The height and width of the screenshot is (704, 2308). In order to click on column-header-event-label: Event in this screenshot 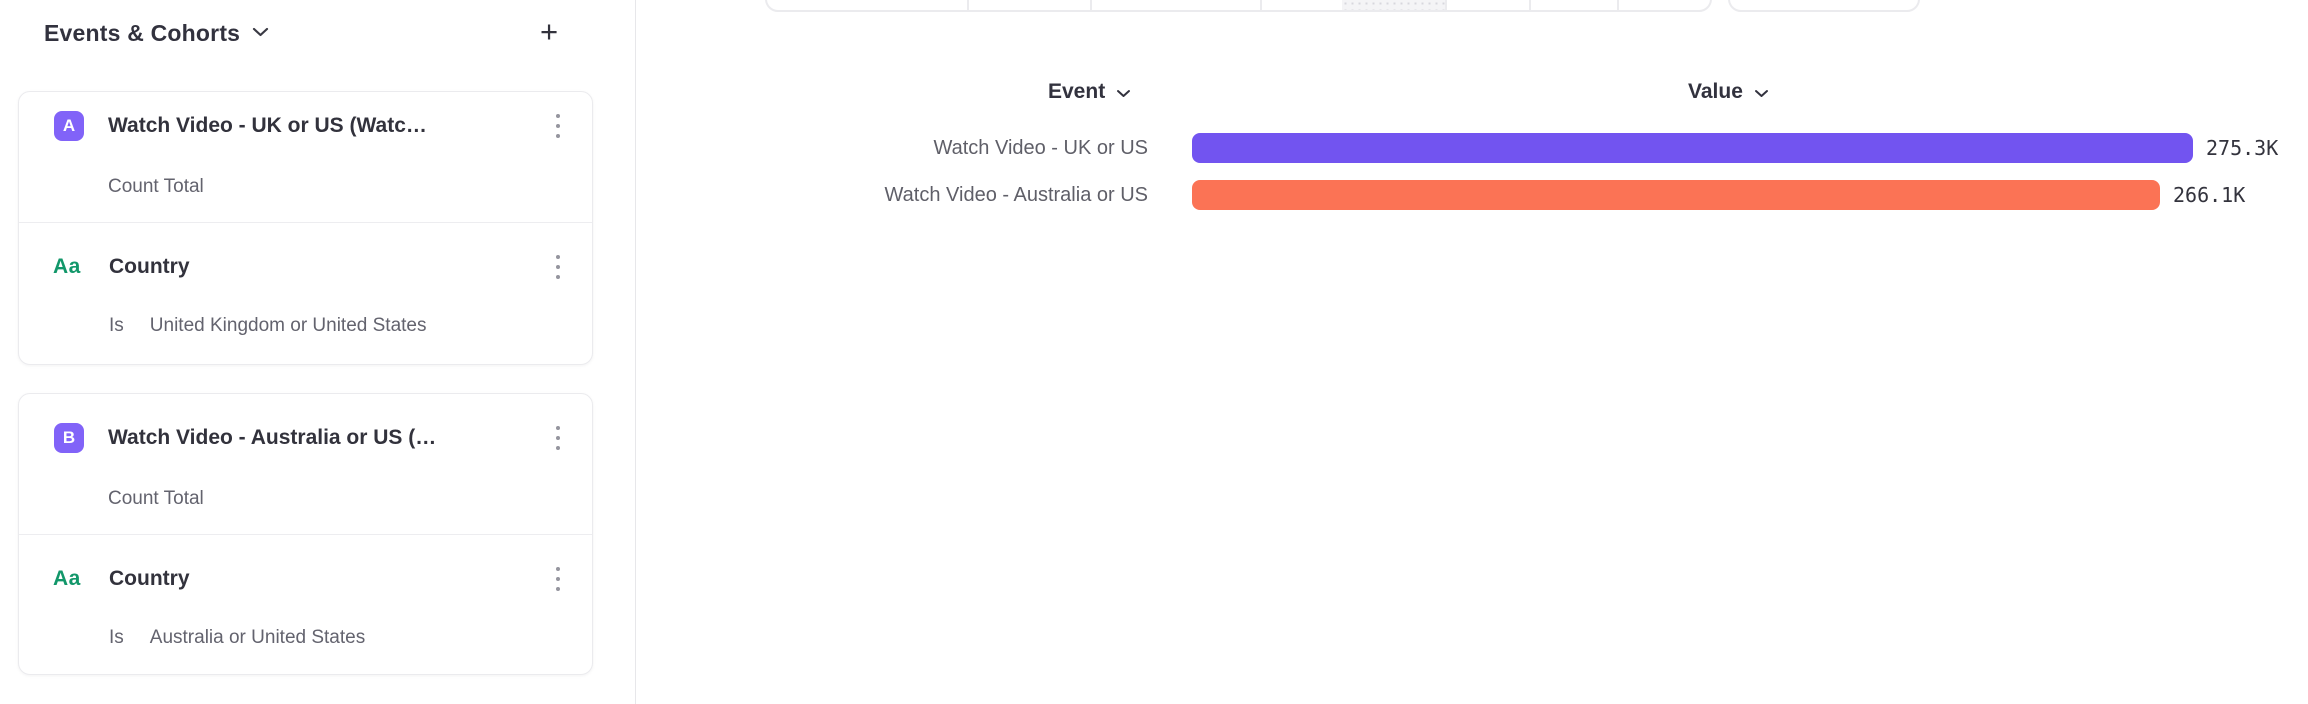, I will do `click(1077, 91)`.